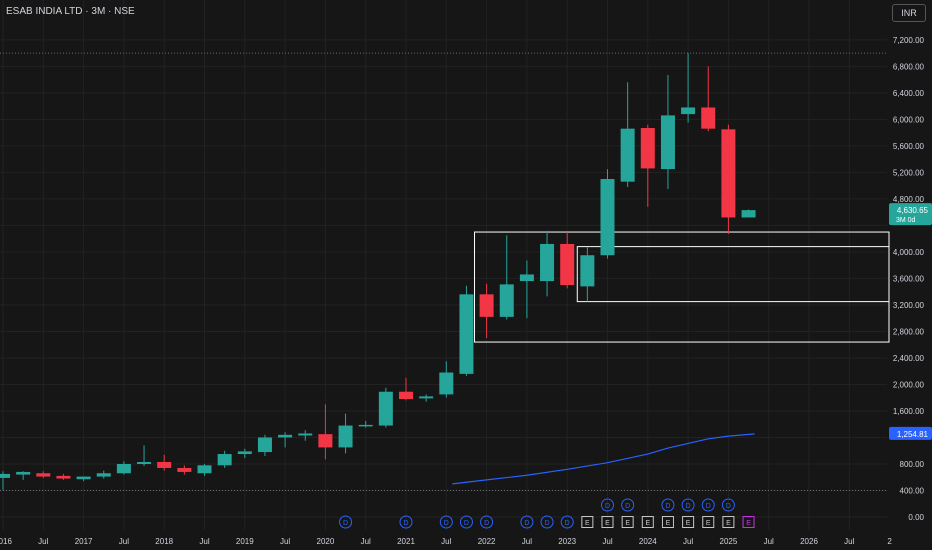 This screenshot has width=932, height=550. I want to click on currency-button: INR, so click(909, 13).